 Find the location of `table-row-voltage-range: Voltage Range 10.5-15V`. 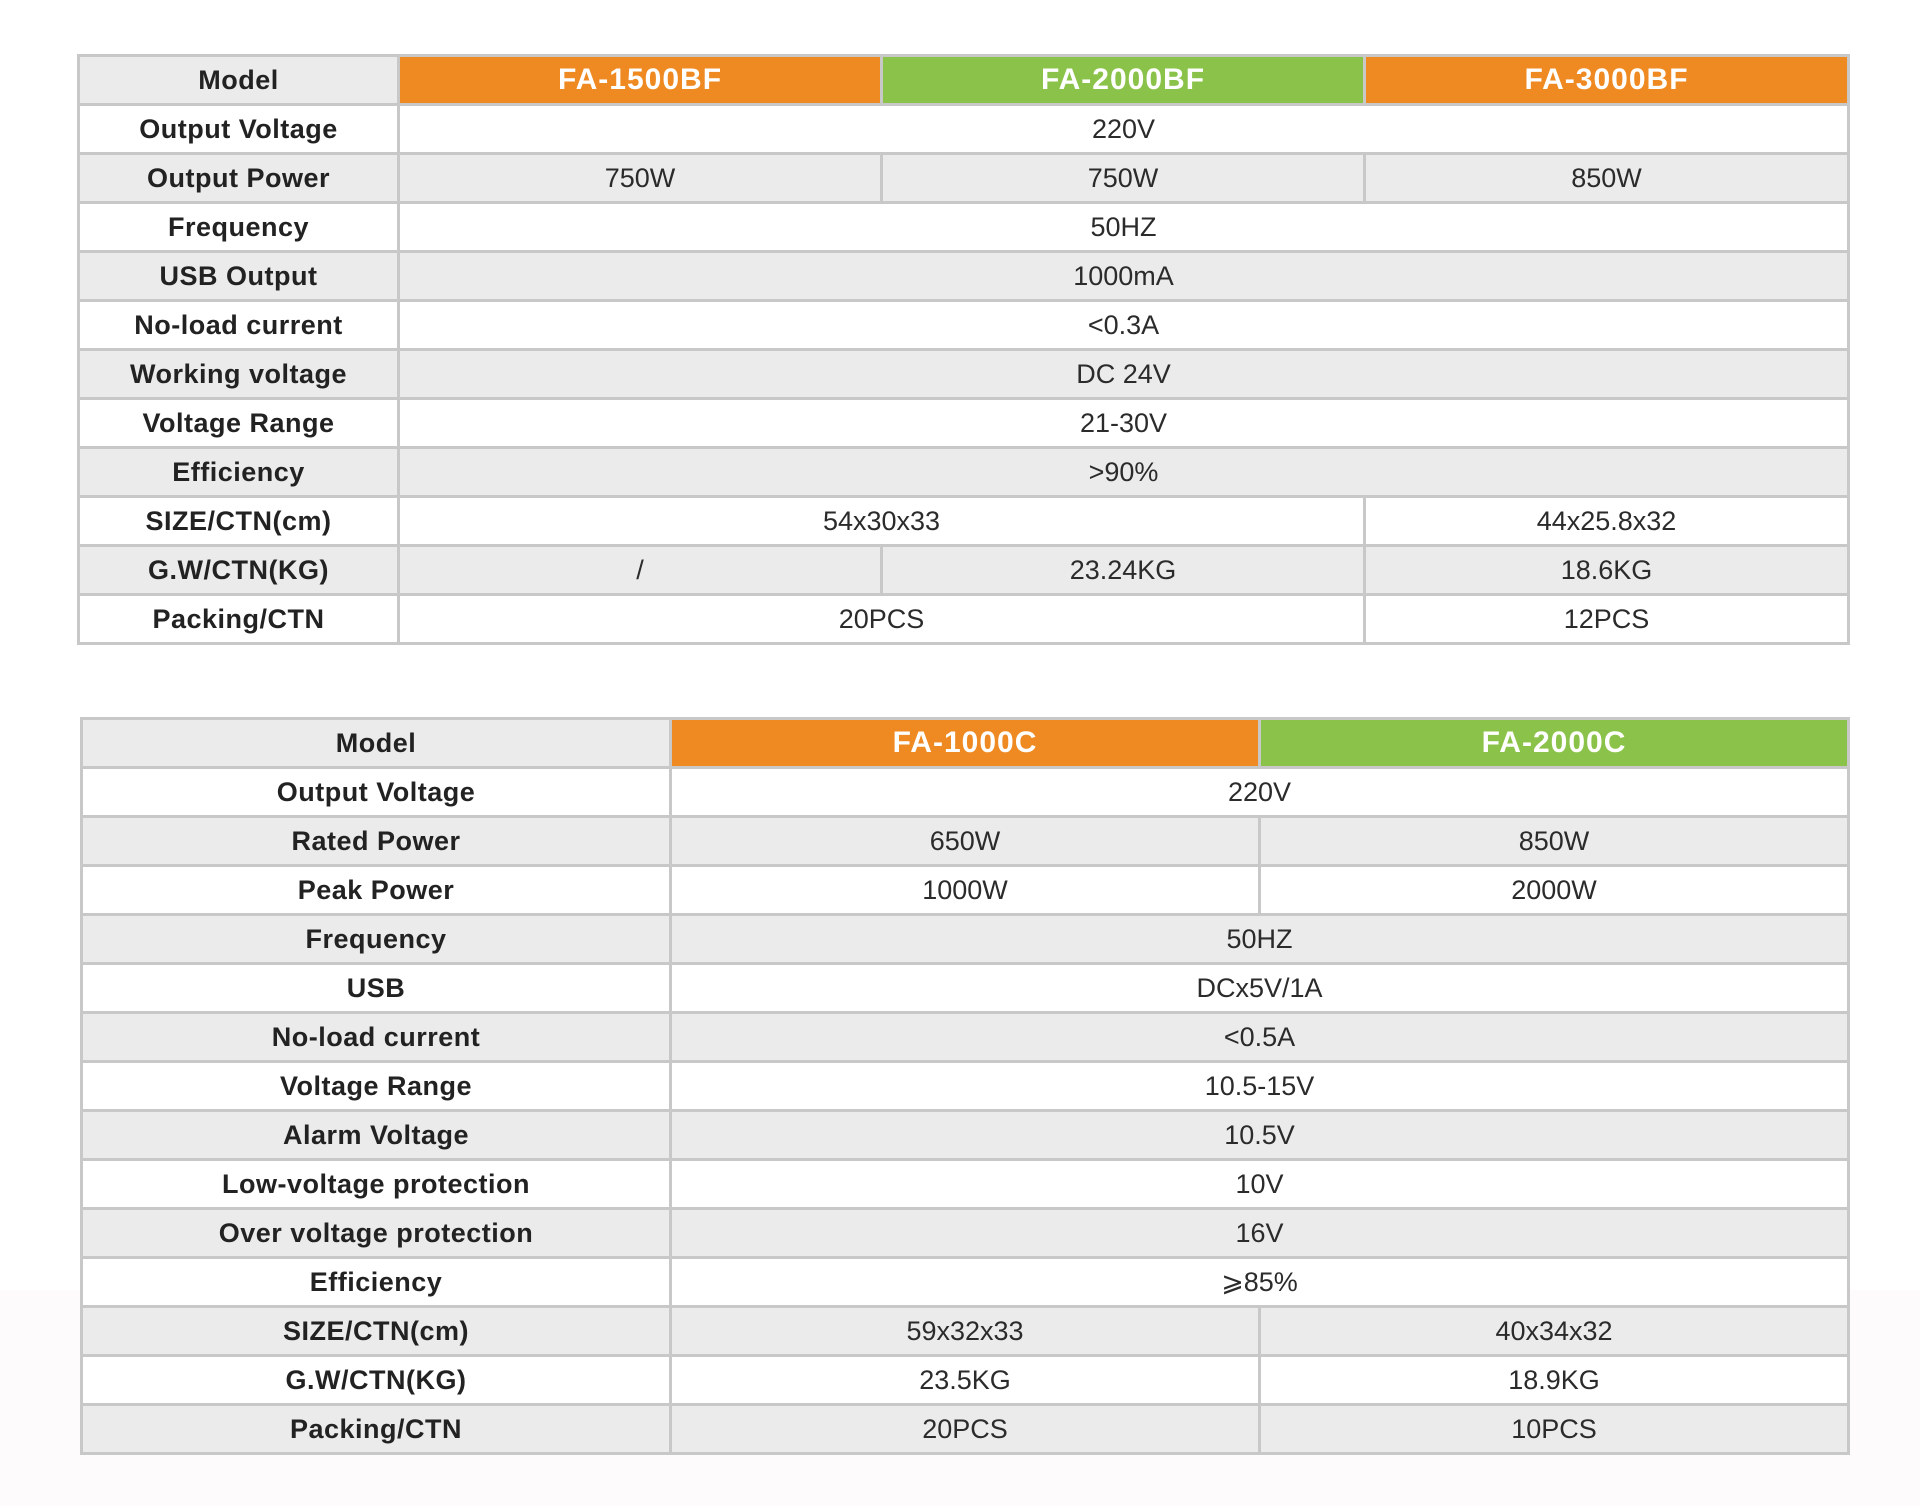

table-row-voltage-range: Voltage Range 10.5-15V is located at coordinates (965, 1086).